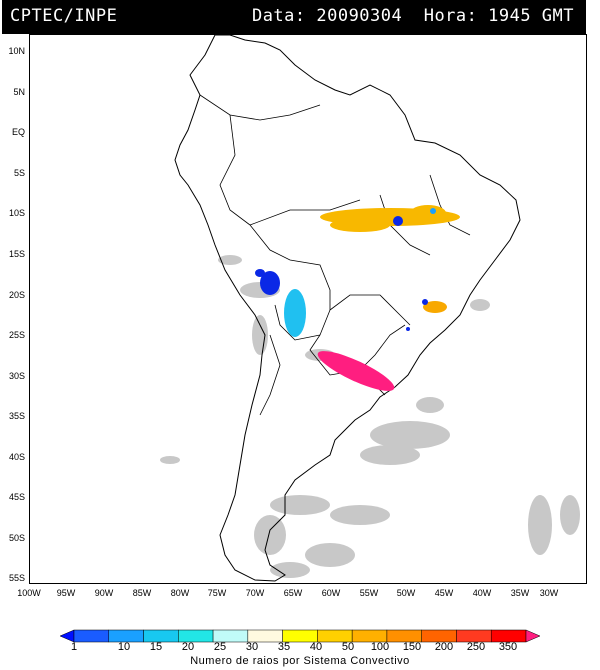 The height and width of the screenshot is (670, 600). Describe the element at coordinates (217, 593) in the screenshot. I see `lon-label: 75W` at that location.